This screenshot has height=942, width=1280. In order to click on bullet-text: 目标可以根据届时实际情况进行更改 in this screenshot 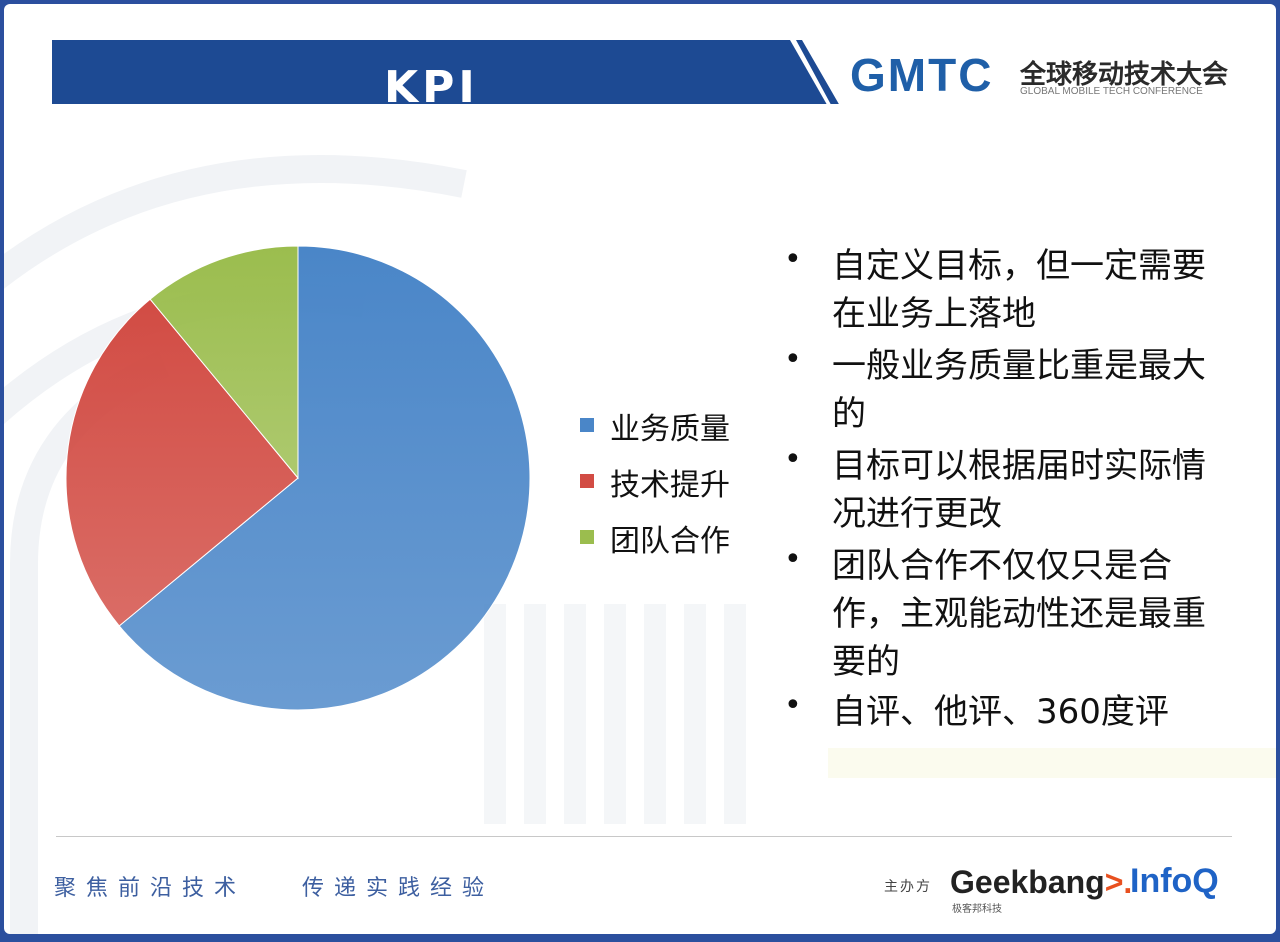, I will do `click(1027, 490)`.